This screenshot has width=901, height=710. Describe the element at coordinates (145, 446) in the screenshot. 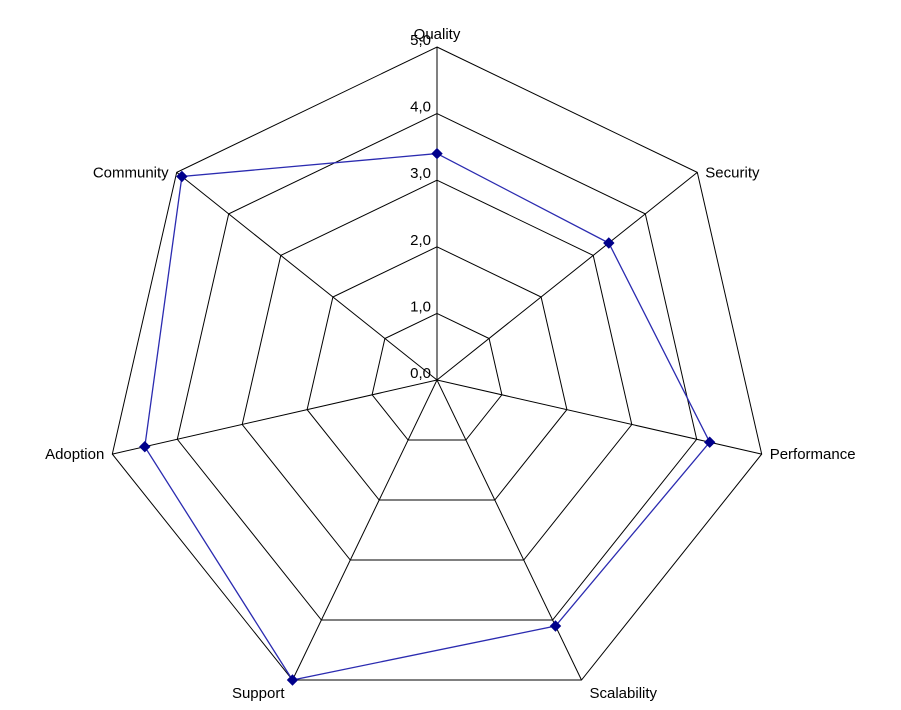

I see `data-point-adoption` at that location.